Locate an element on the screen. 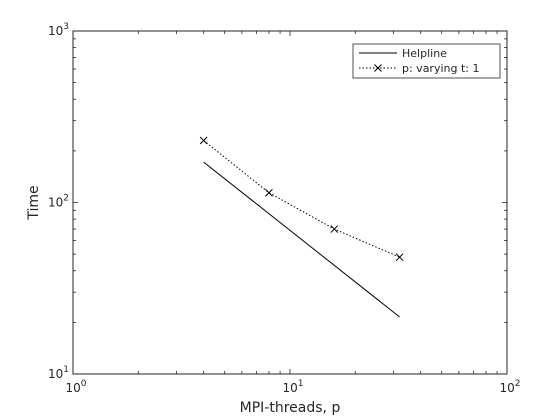 Image resolution: width=560 pixels, height=420 pixels. legend-label: p: varying t: 1 is located at coordinates (441, 68).